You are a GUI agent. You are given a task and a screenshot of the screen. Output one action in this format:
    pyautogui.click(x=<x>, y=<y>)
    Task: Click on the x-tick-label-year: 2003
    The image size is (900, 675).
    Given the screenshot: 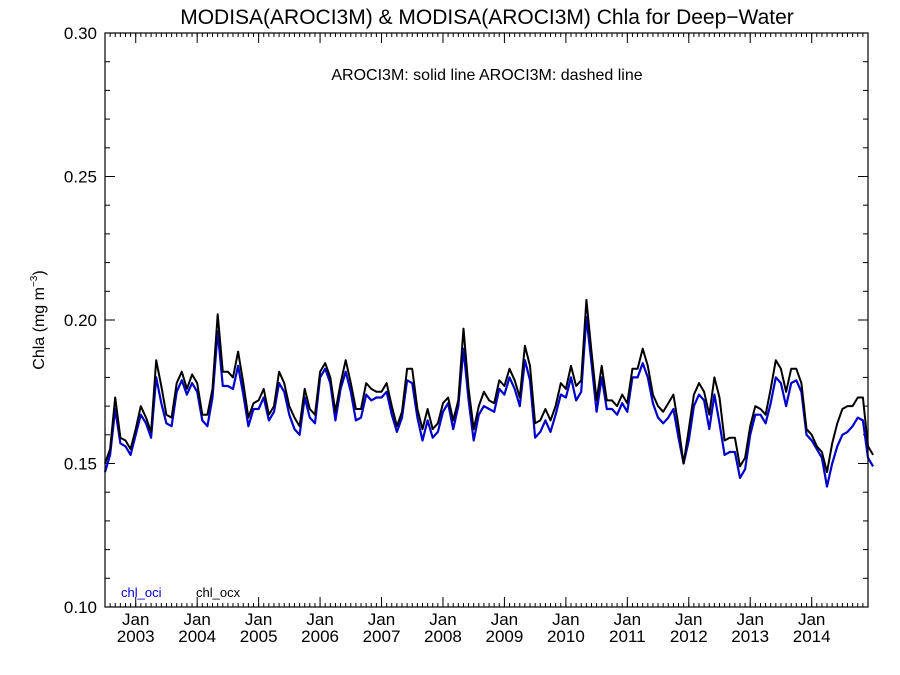 What is the action you would take?
    pyautogui.click(x=136, y=636)
    